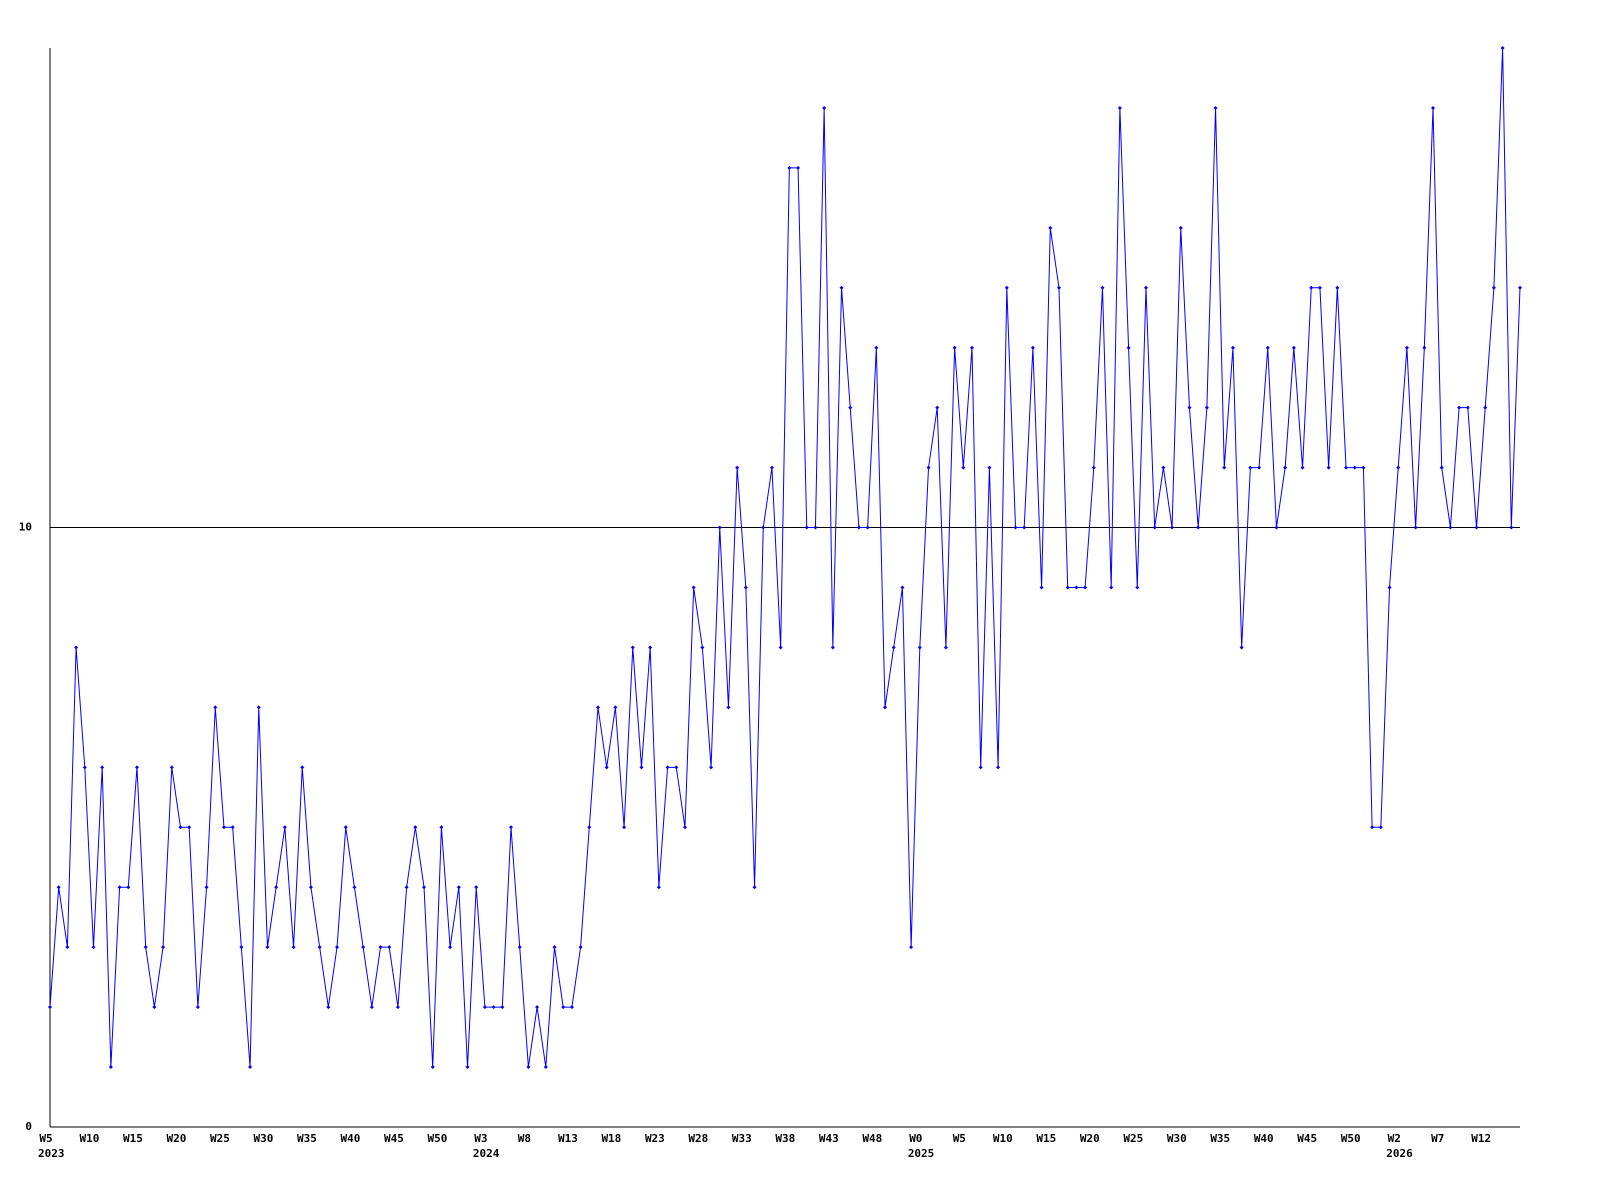  I want to click on year-label: 2025, so click(921, 1153).